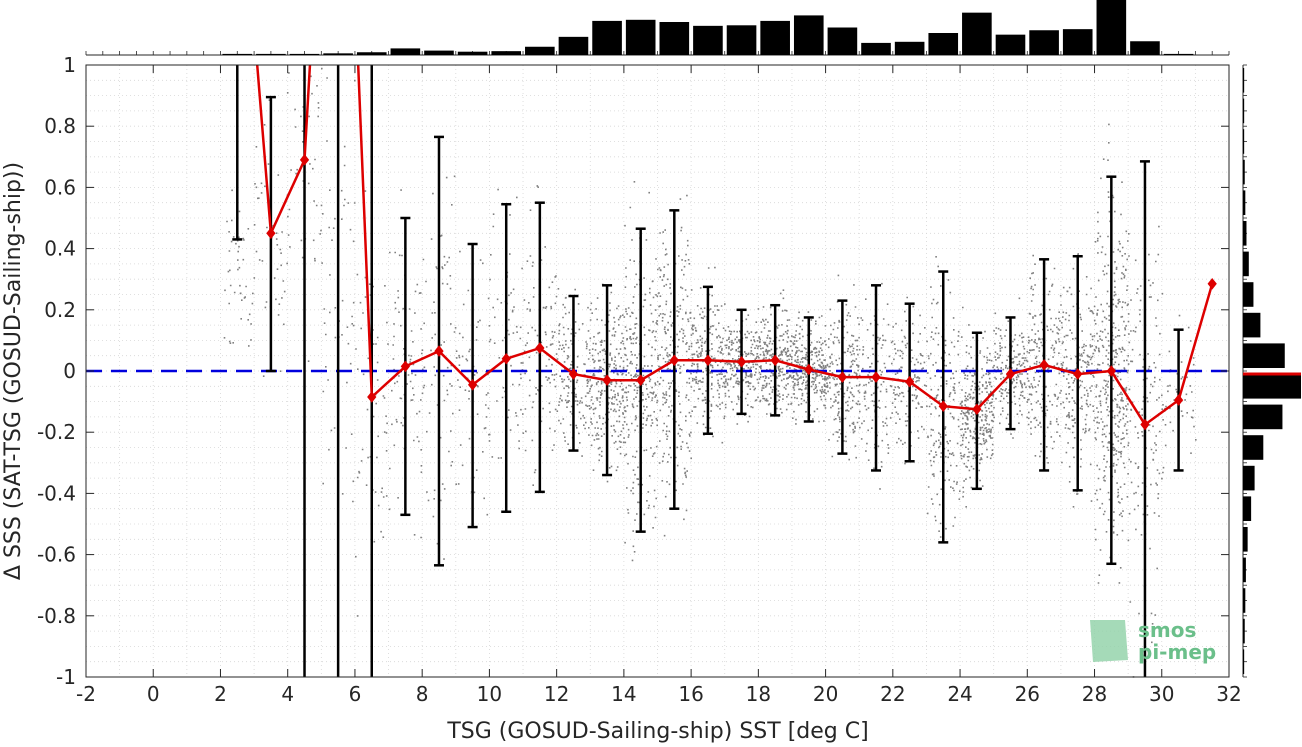 Image resolution: width=1302 pixels, height=747 pixels. What do you see at coordinates (892, 694) in the screenshot?
I see `x-tick-label: 22` at bounding box center [892, 694].